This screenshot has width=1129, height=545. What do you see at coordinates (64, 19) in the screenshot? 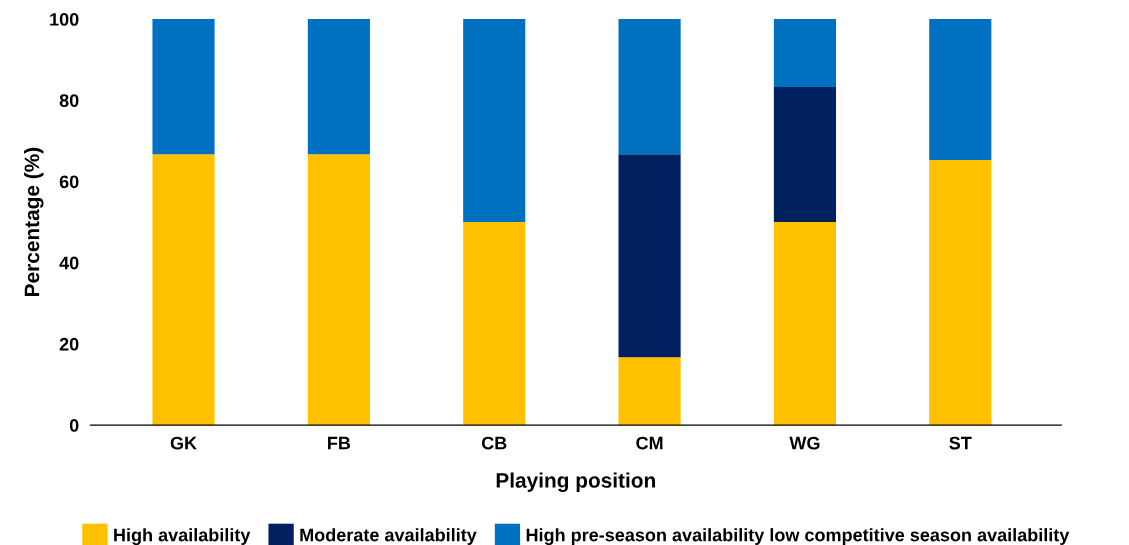
I see `y-tick-label: 100` at bounding box center [64, 19].